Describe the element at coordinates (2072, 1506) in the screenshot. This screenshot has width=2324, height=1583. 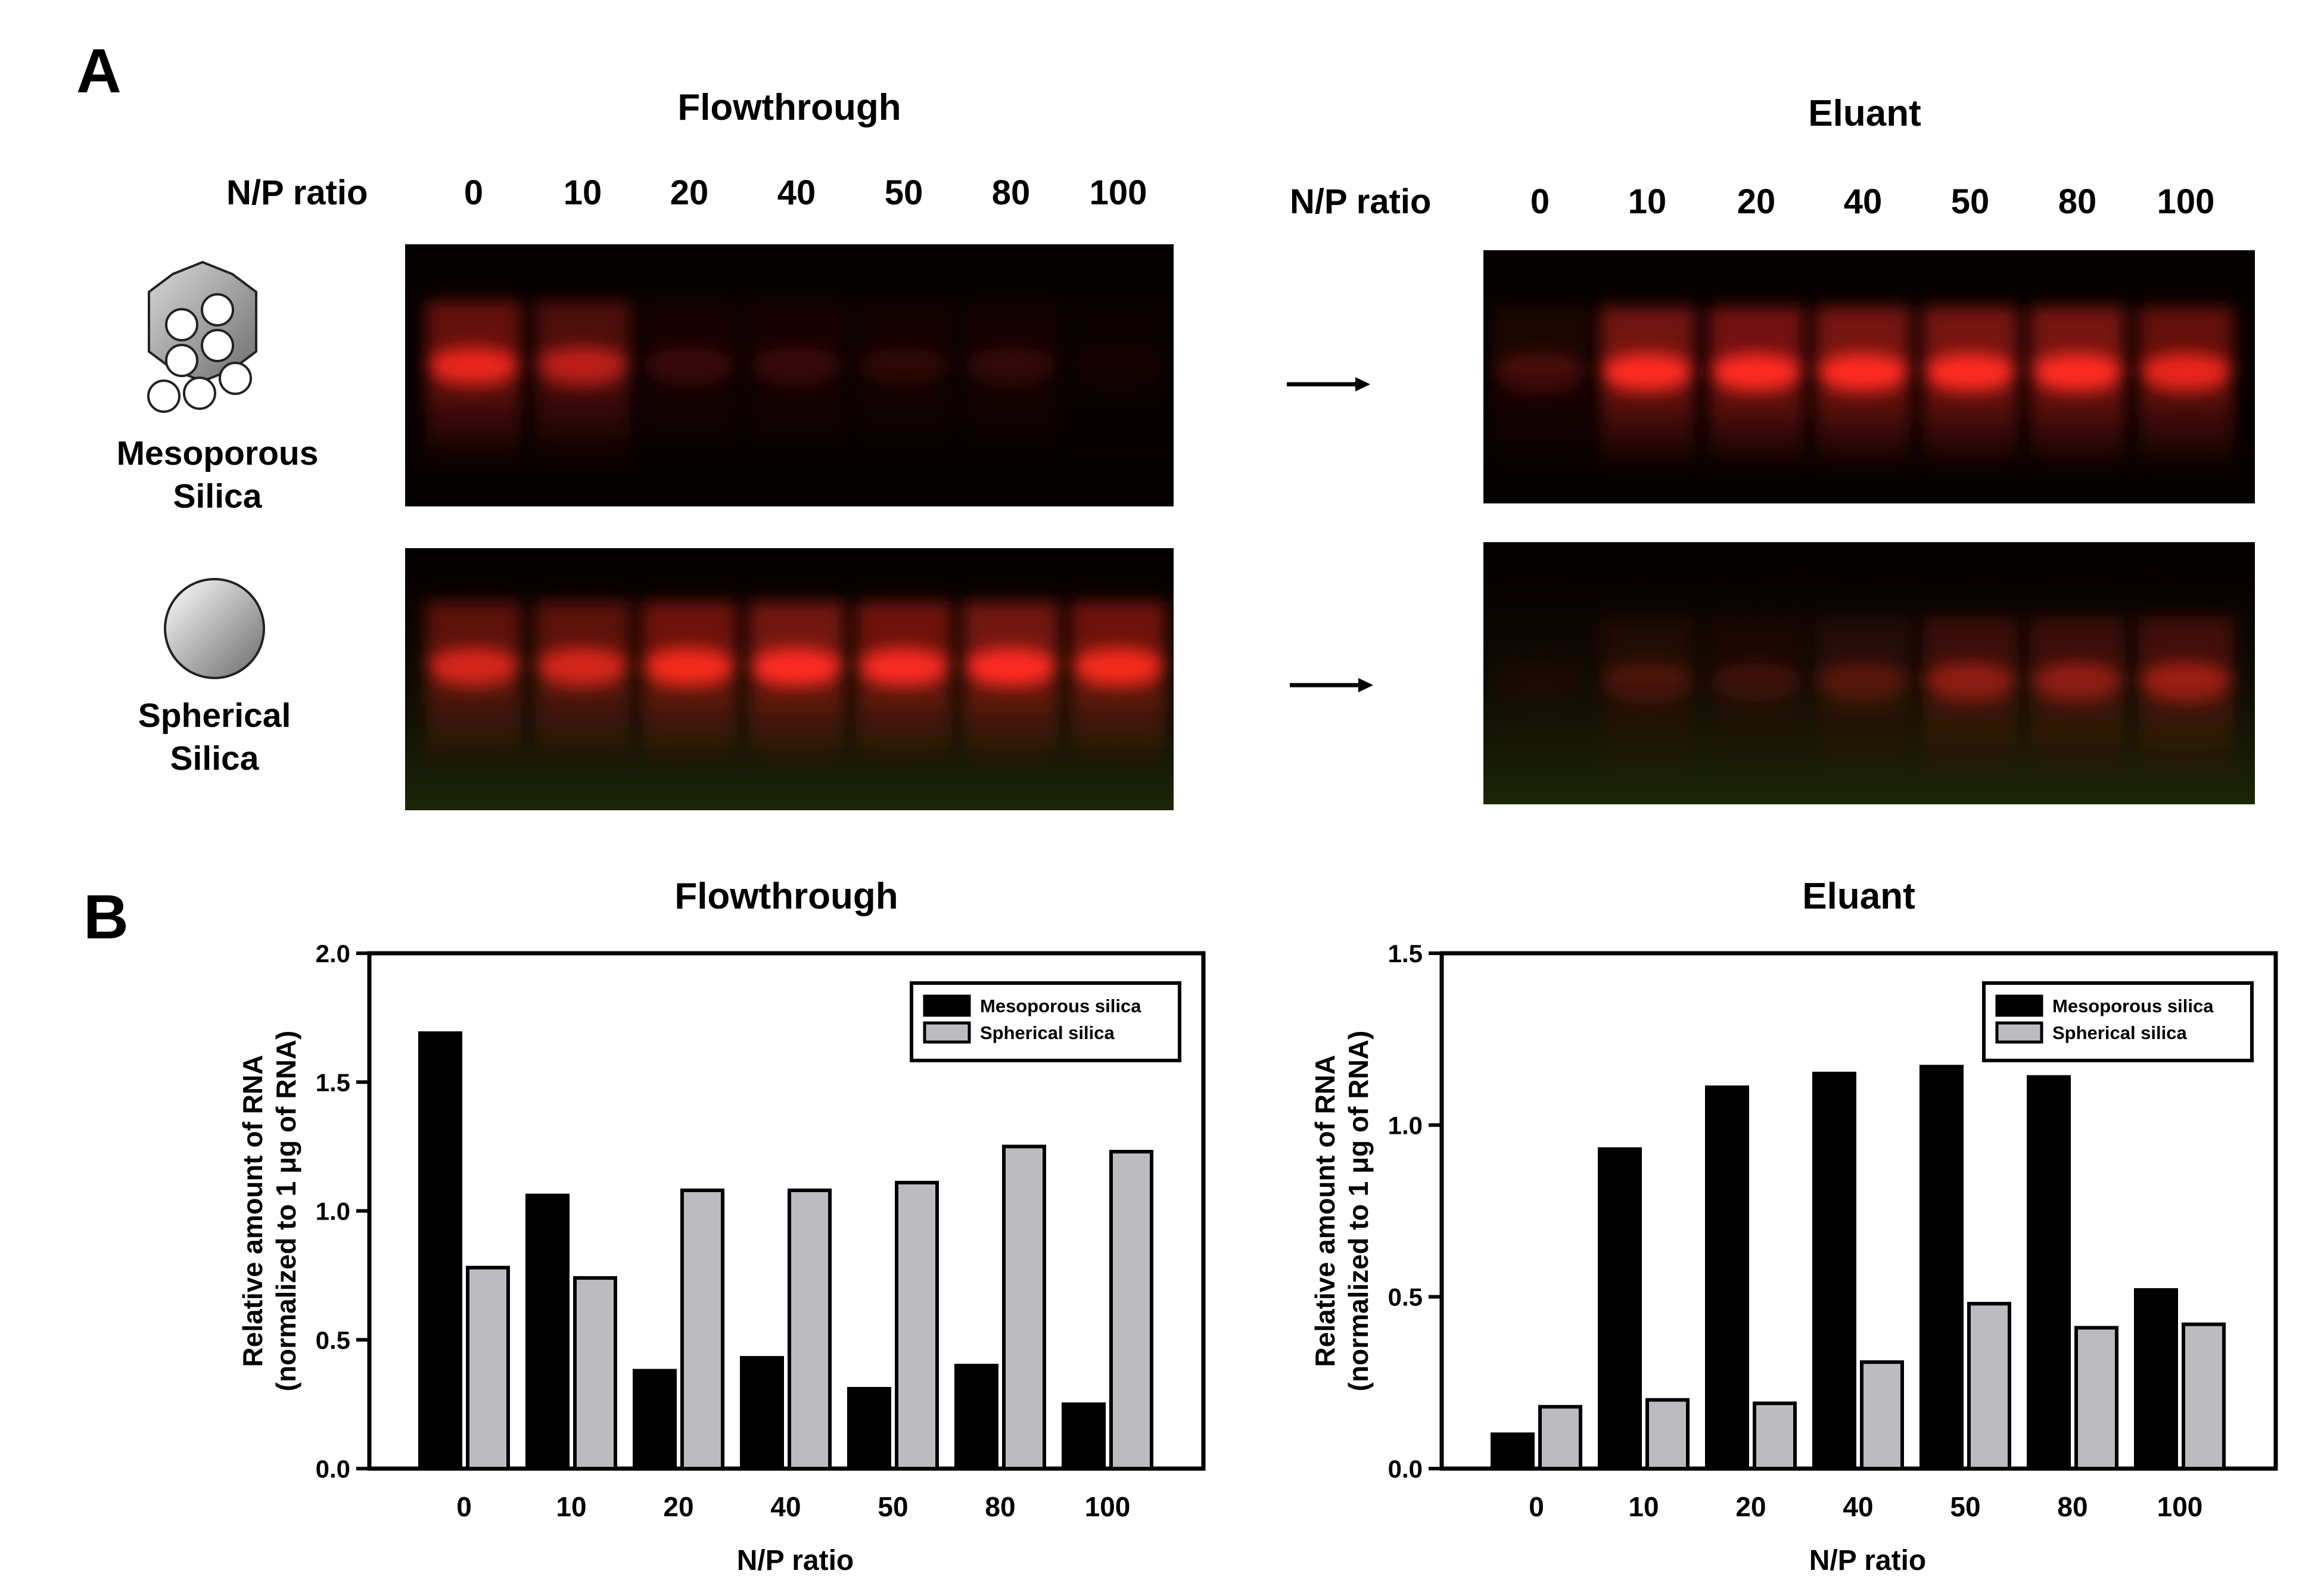
I see `eluant-x-tick-label: 80` at that location.